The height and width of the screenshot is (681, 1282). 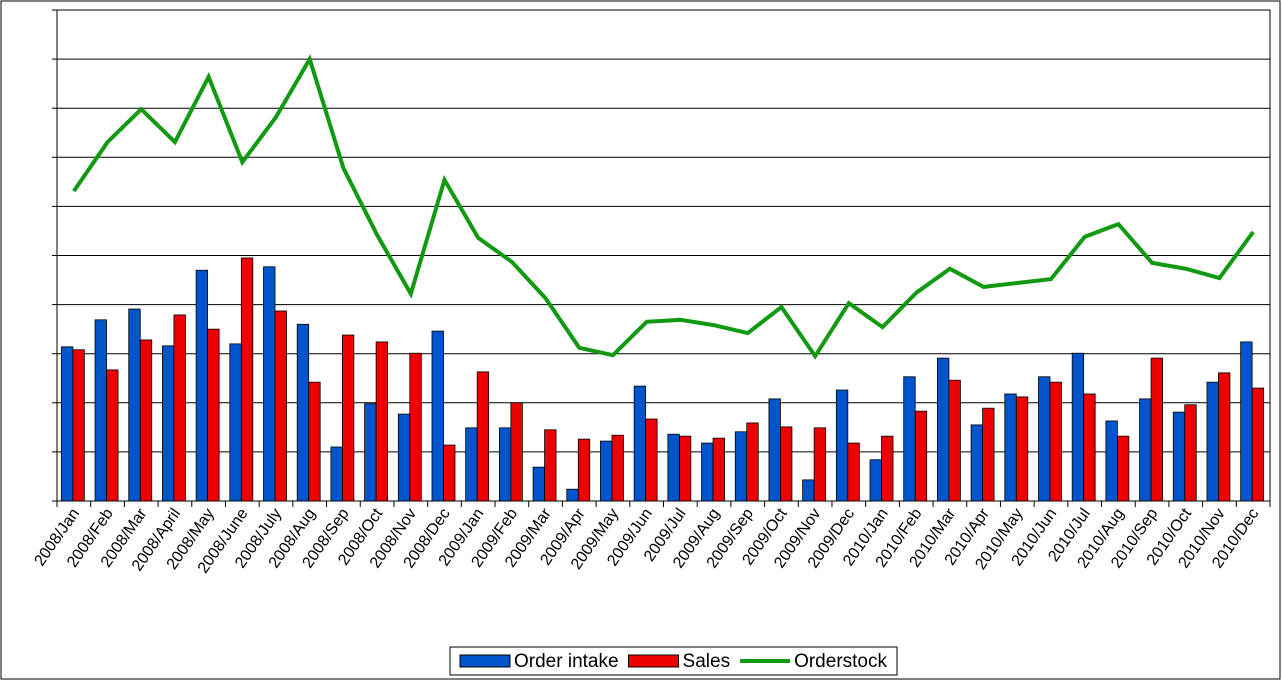 I want to click on legend: Order intake Sales Orderstock, so click(x=673, y=661).